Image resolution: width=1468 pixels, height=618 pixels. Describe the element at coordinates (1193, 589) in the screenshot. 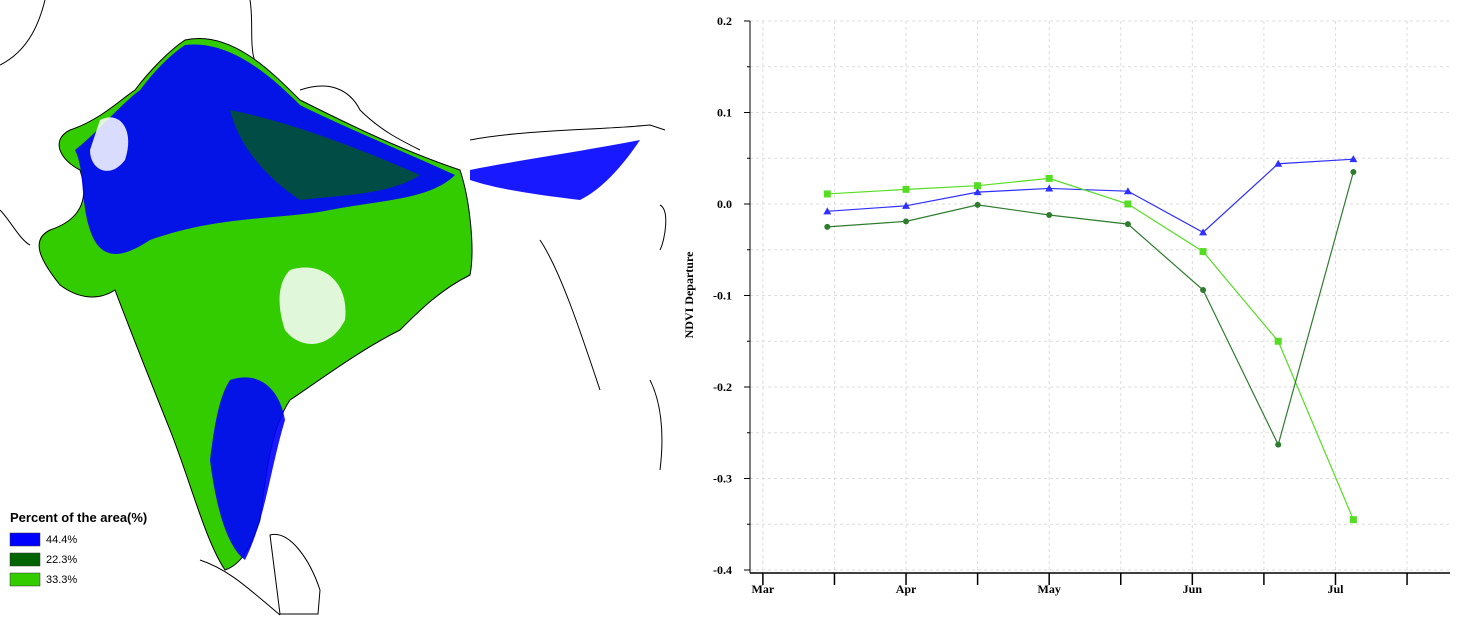

I see `x-tick-label: Jun` at that location.